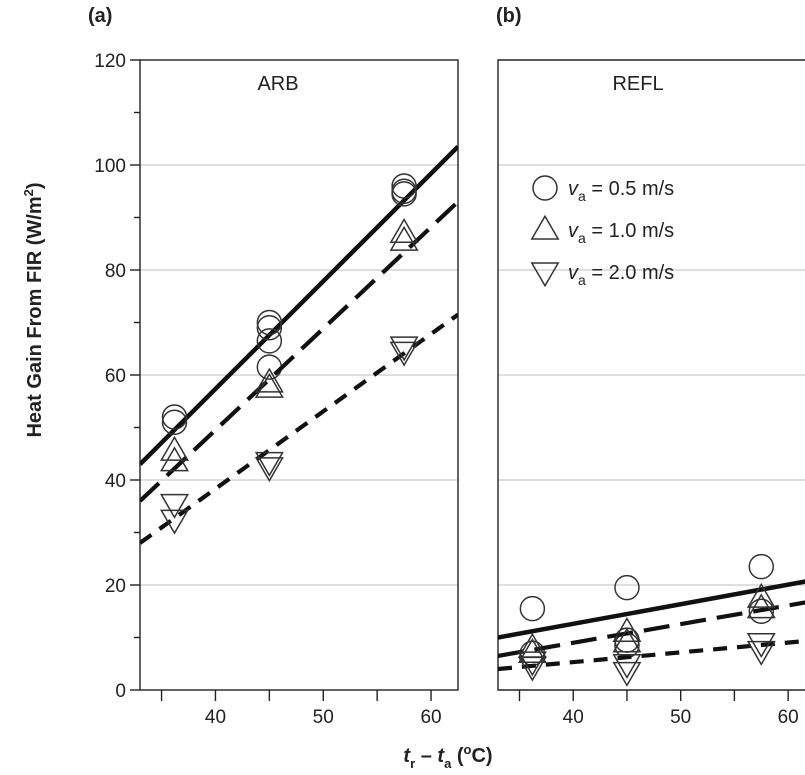 The width and height of the screenshot is (805, 775). I want to click on y-tick-label: 60, so click(115, 376).